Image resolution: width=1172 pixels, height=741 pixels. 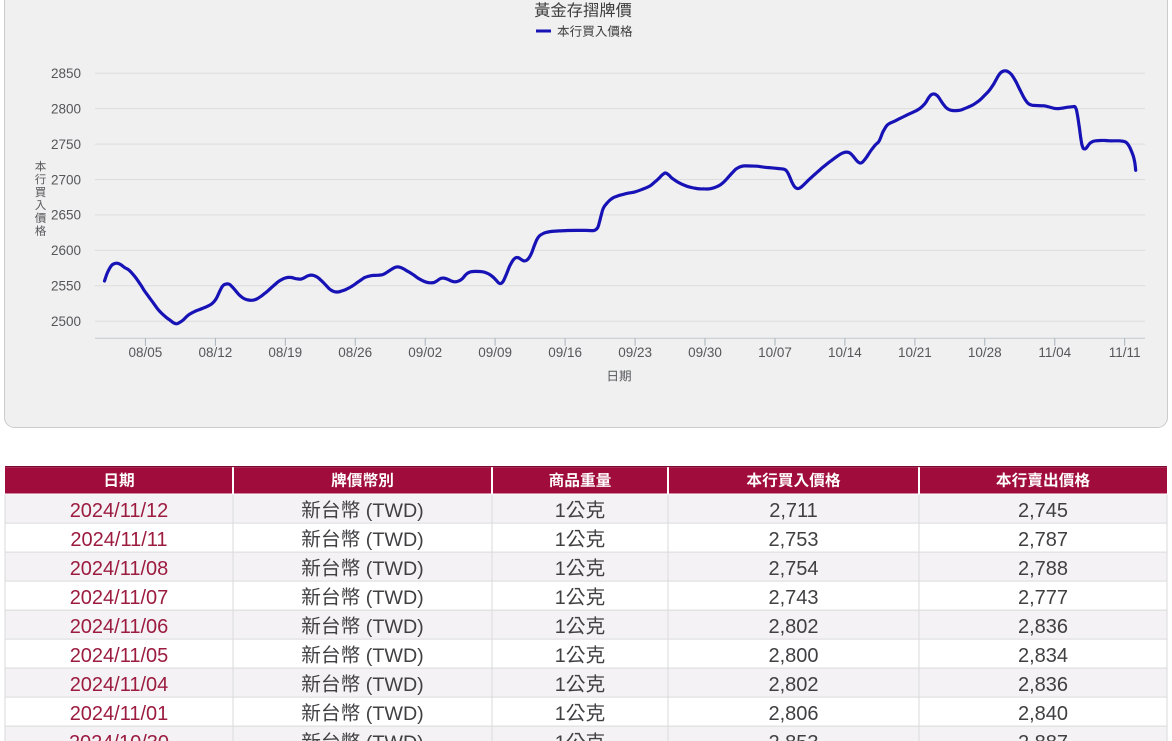 What do you see at coordinates (119, 656) in the screenshot?
I see `svg-text: 2024/11/05` at bounding box center [119, 656].